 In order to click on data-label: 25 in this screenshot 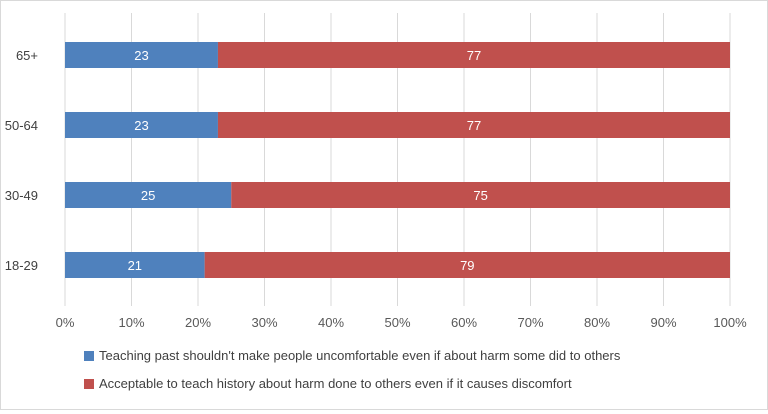, I will do `click(148, 195)`.